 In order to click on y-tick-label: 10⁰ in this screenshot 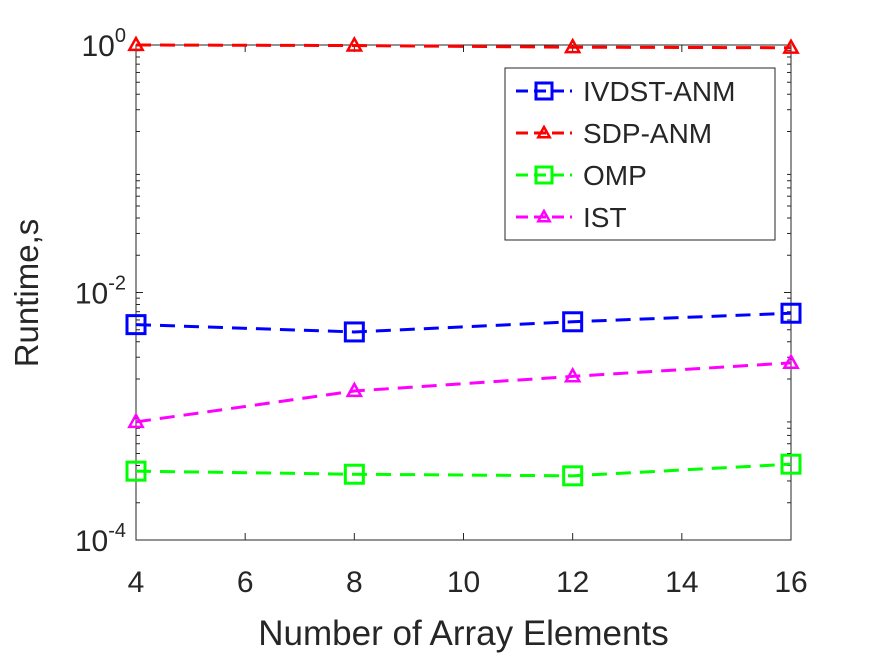, I will do `click(104, 44)`.